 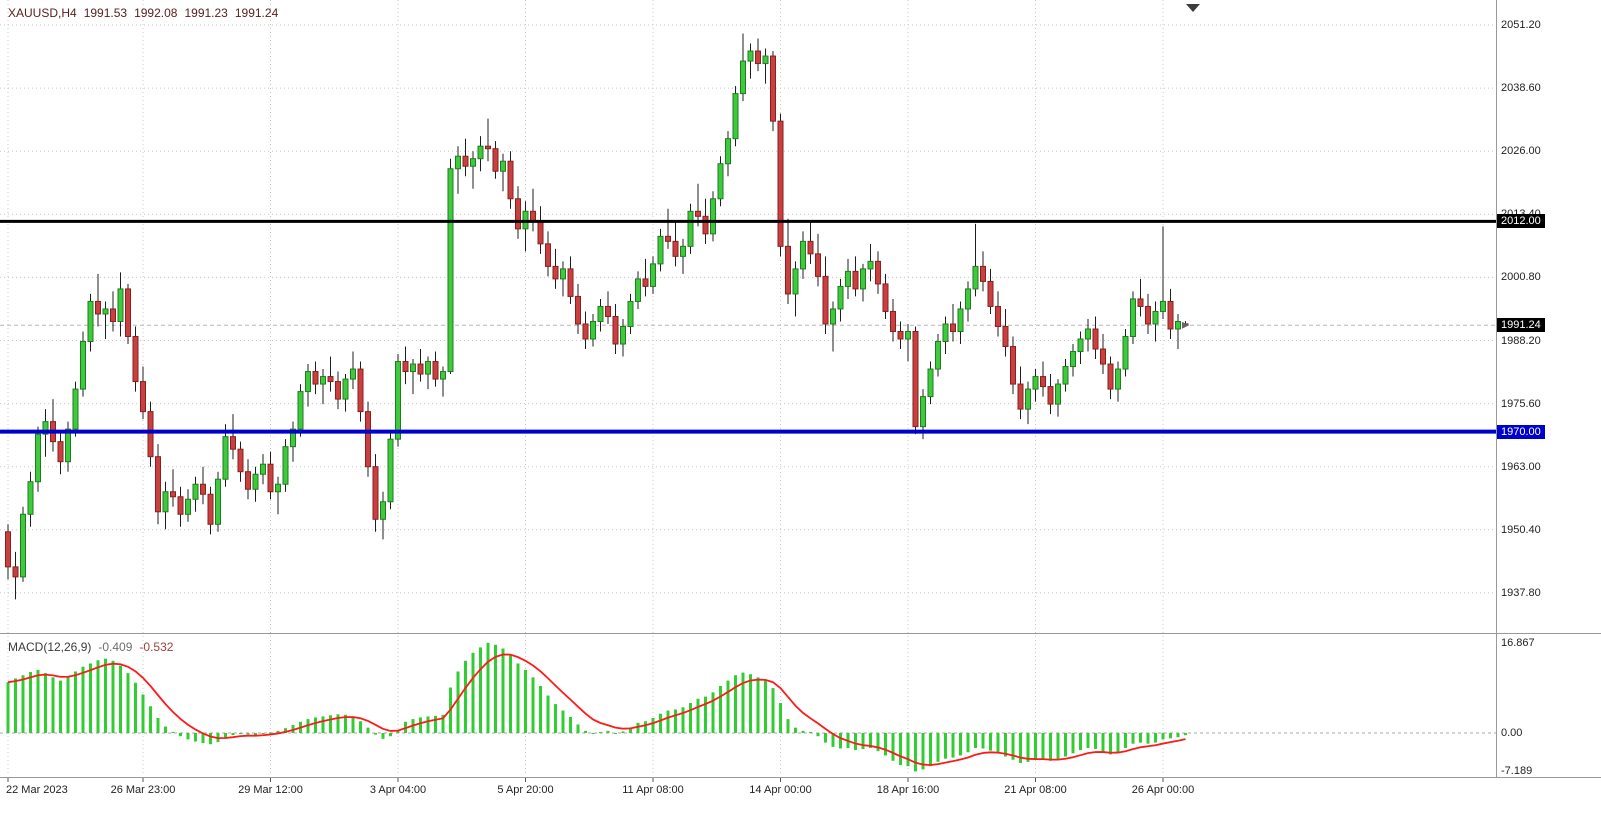 What do you see at coordinates (1193, 8) in the screenshot?
I see `chart-shift-marker-icon` at bounding box center [1193, 8].